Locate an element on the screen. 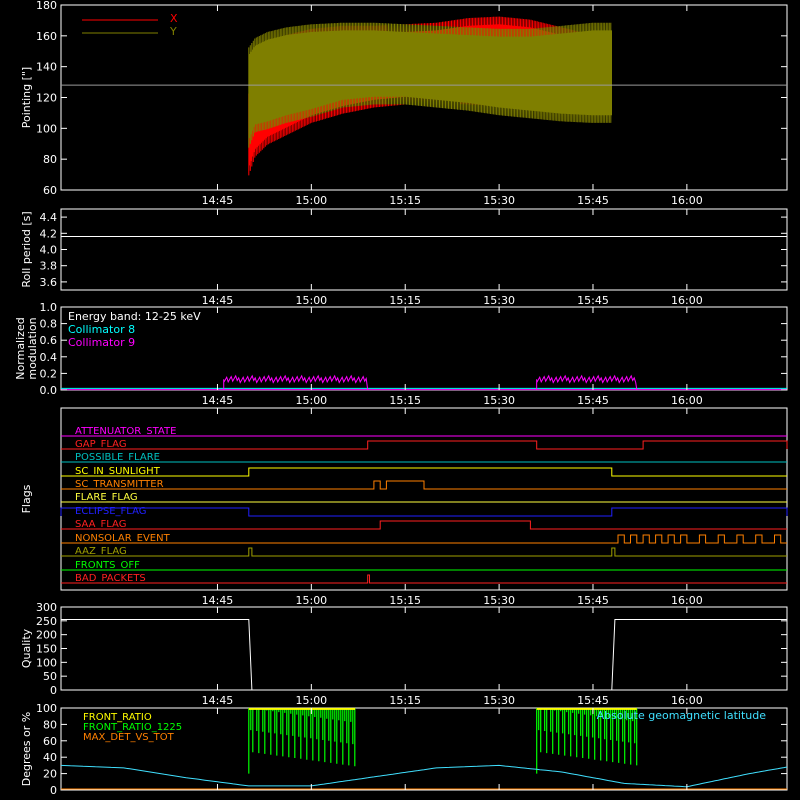  y-tick-label: 0.0 is located at coordinates (49, 390).